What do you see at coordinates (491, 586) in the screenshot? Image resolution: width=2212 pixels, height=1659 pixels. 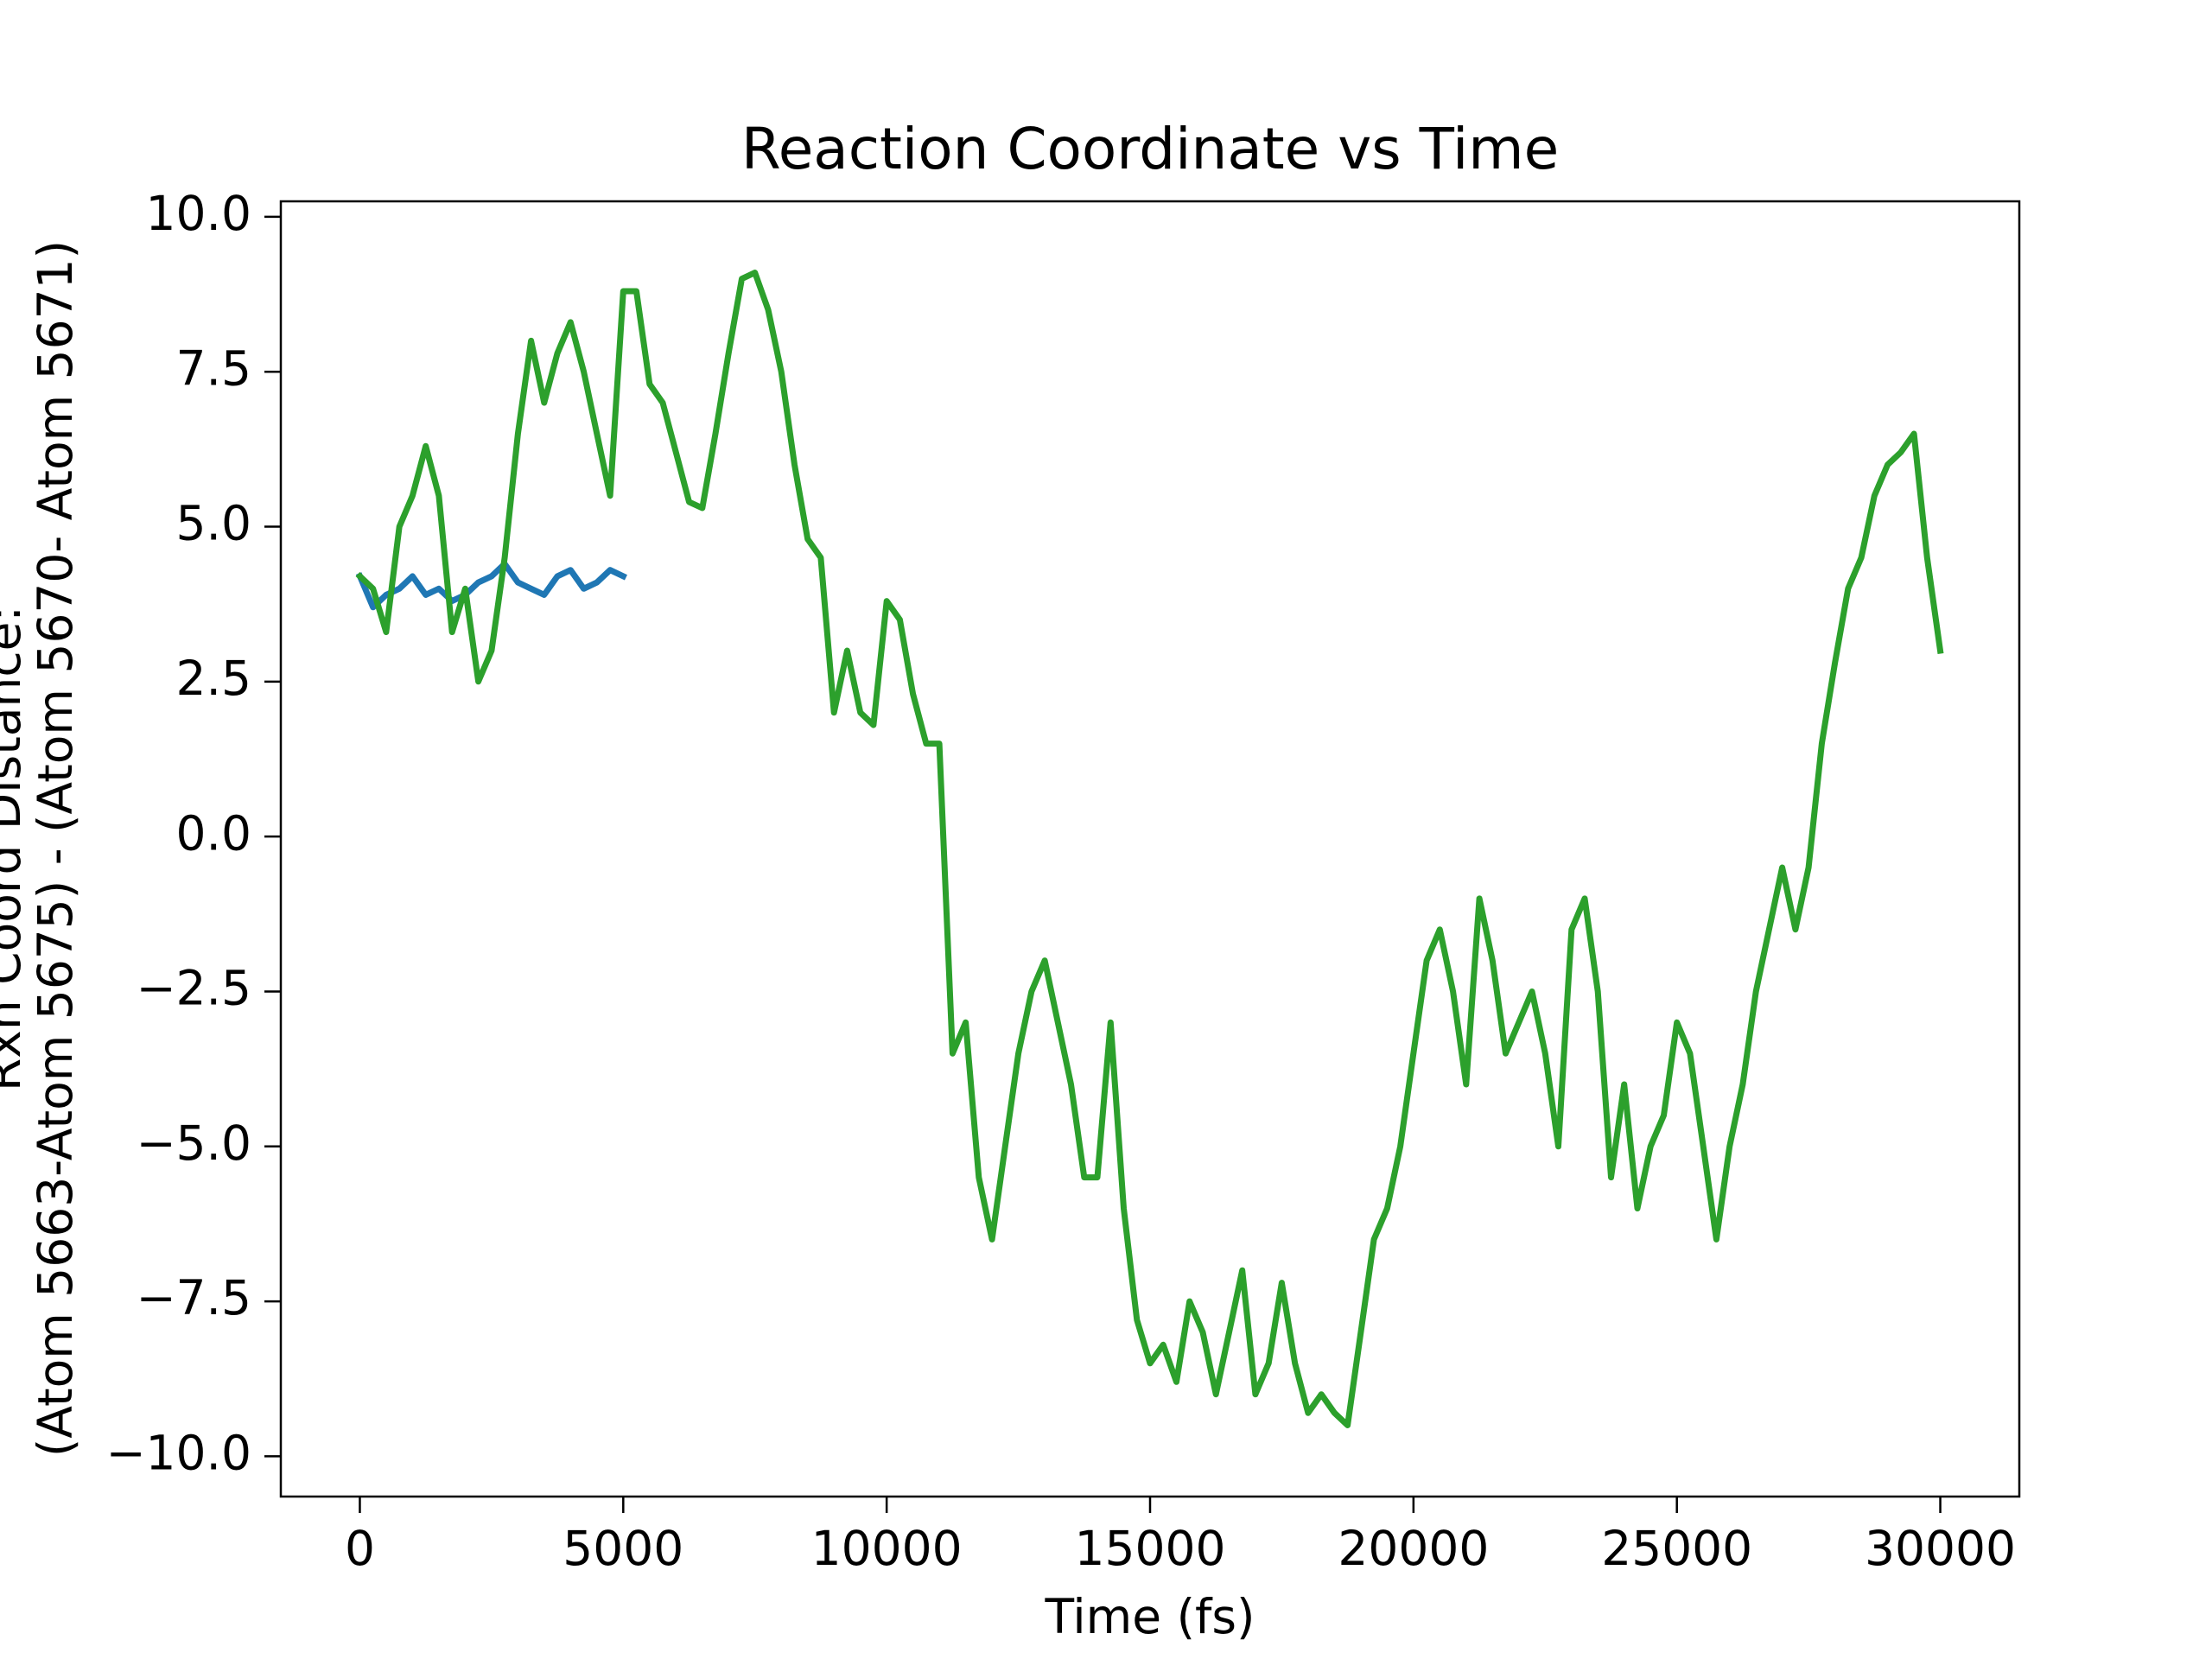 I see `series-line` at bounding box center [491, 586].